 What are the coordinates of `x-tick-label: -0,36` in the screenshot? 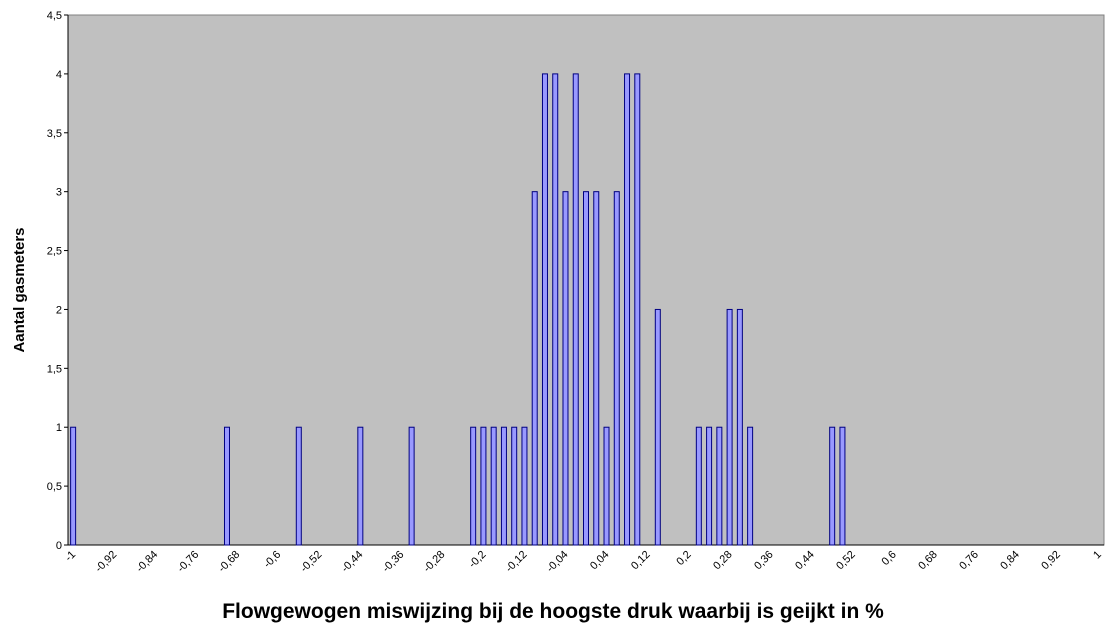 It's located at (393, 562).